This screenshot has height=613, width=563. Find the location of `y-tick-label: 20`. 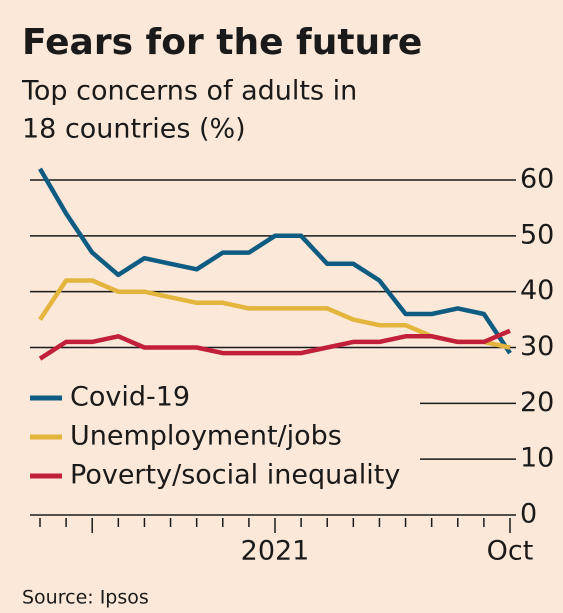

y-tick-label: 20 is located at coordinates (537, 402).